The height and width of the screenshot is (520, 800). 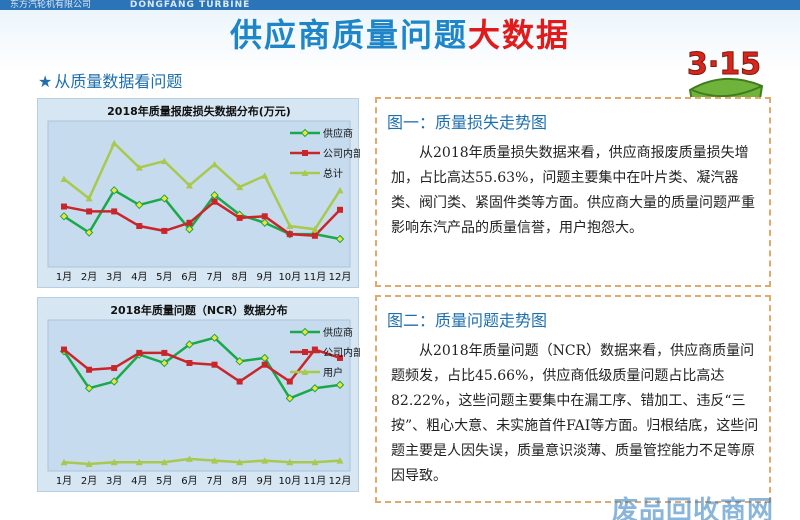 What do you see at coordinates (348, 35) in the screenshot?
I see `page-title-blue: 供应商质量问题` at bounding box center [348, 35].